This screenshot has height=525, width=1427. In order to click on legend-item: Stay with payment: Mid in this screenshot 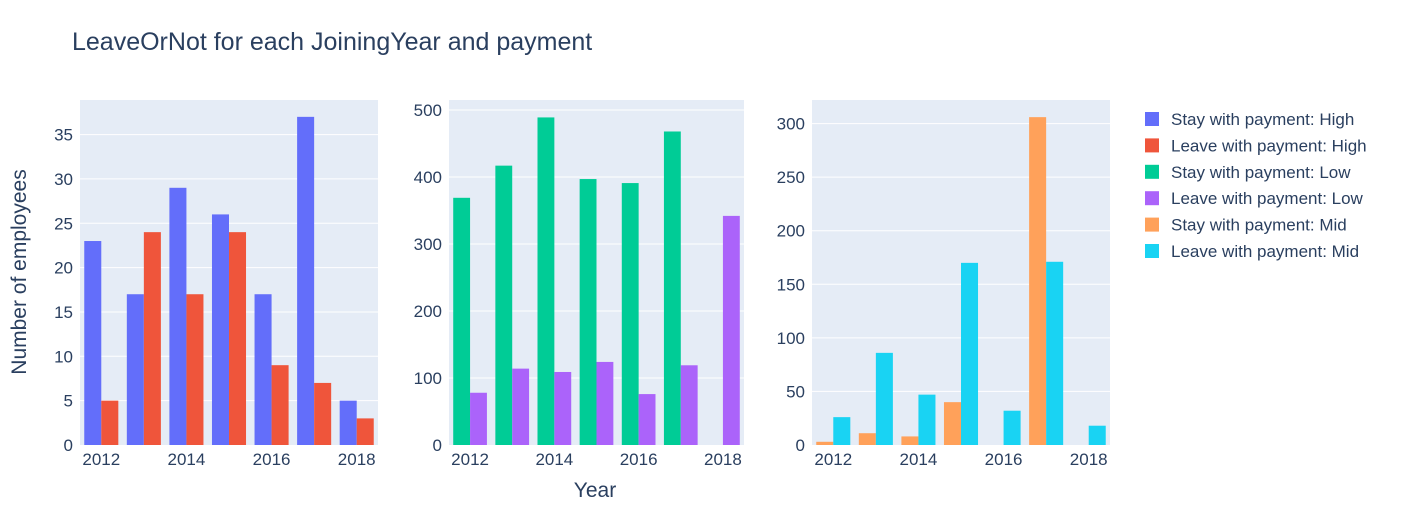, I will do `click(1246, 225)`.